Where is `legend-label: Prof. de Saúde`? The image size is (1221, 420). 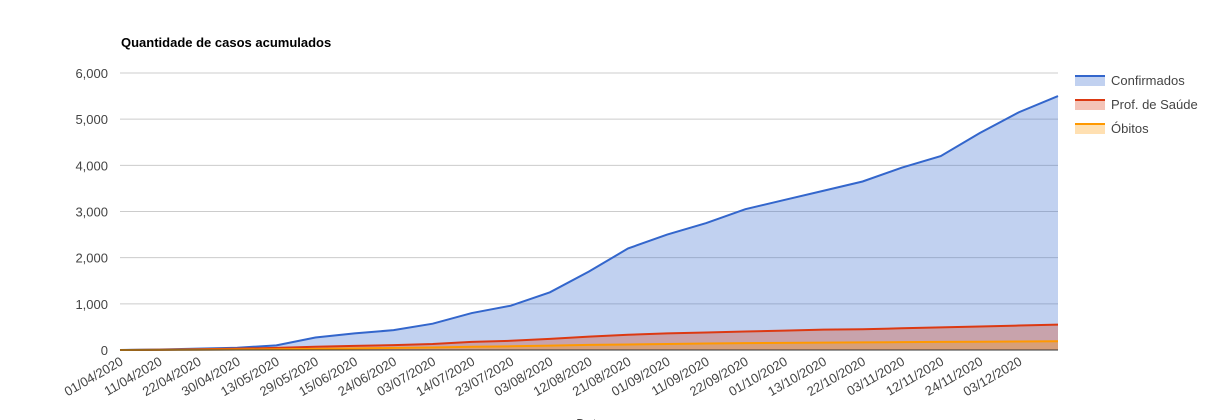
legend-label: Prof. de Saúde is located at coordinates (1154, 104).